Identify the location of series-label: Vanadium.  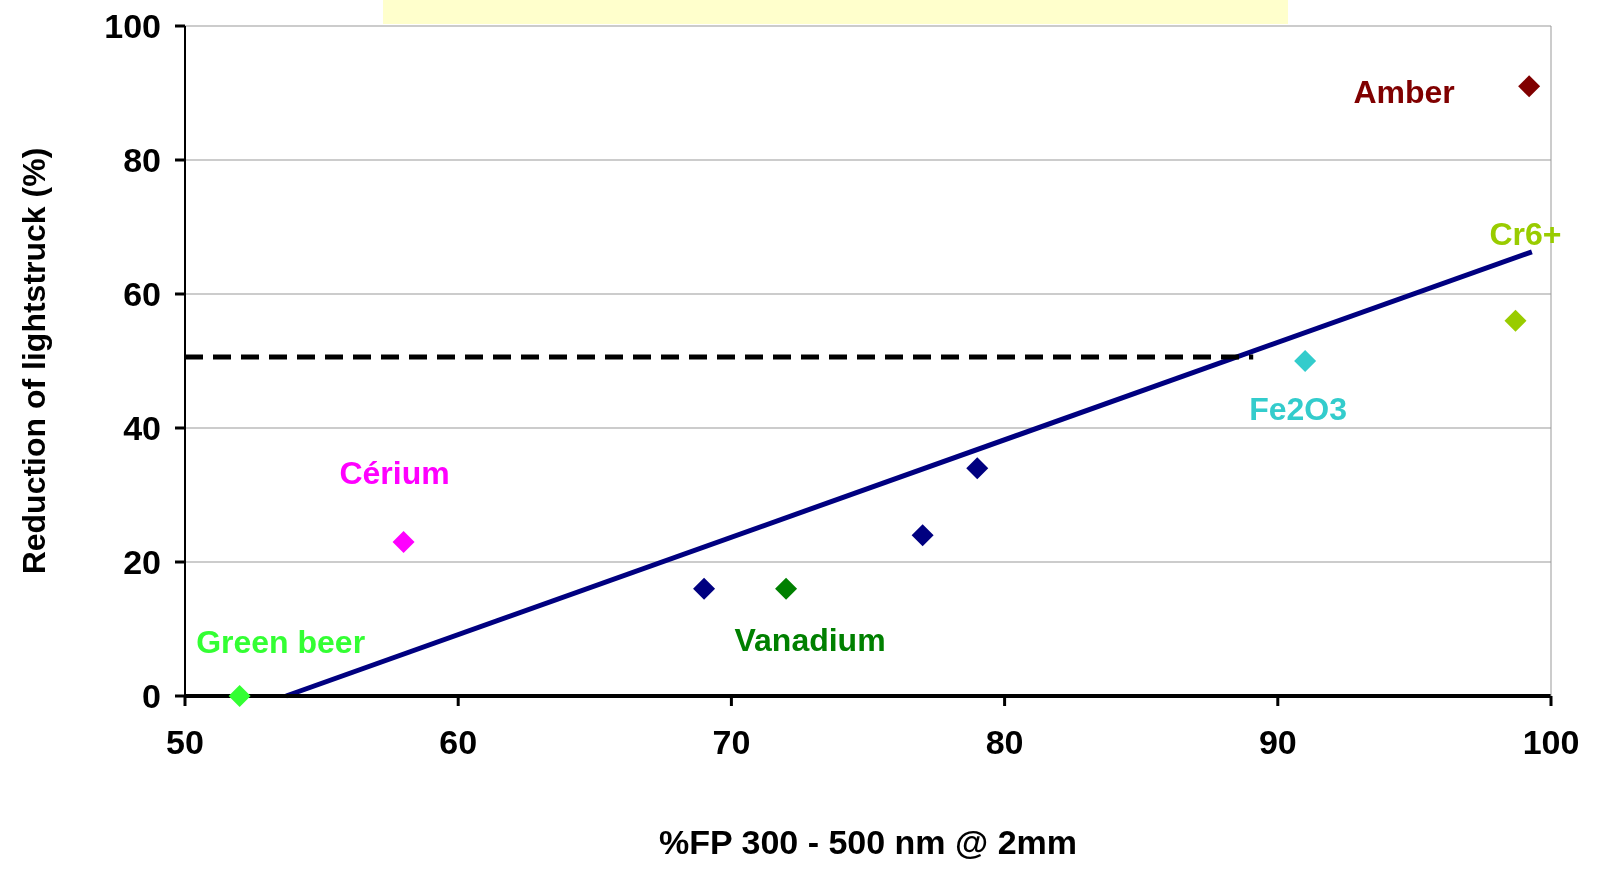
(810, 639).